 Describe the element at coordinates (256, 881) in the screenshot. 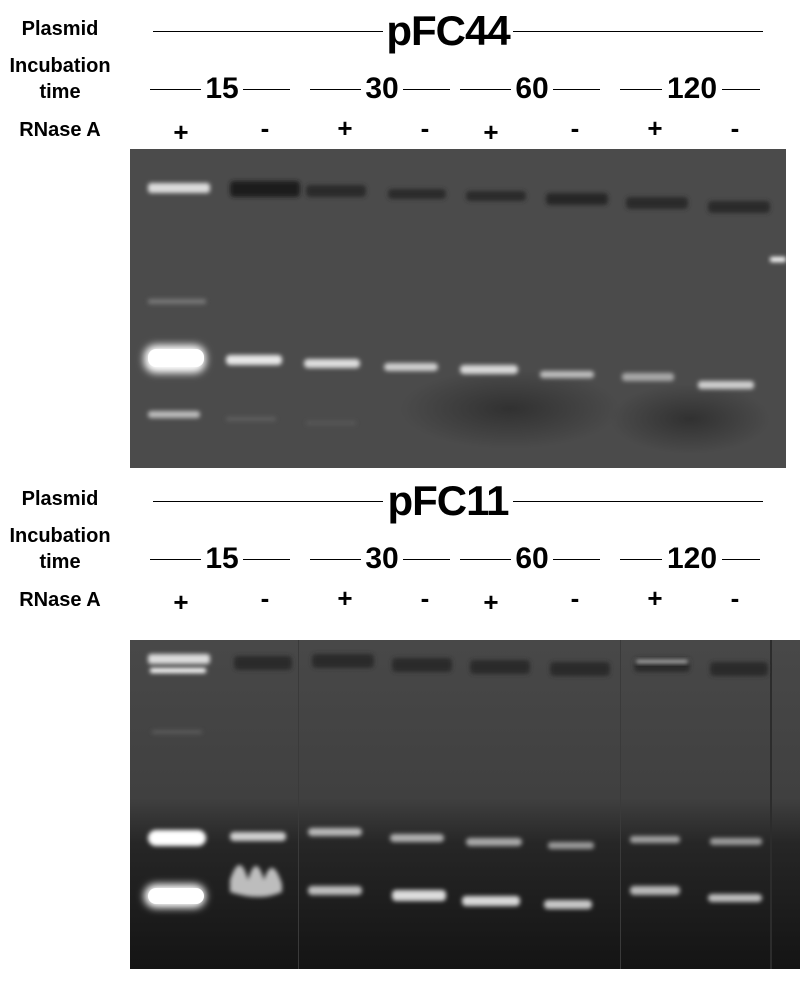

I see `sample-smear` at that location.